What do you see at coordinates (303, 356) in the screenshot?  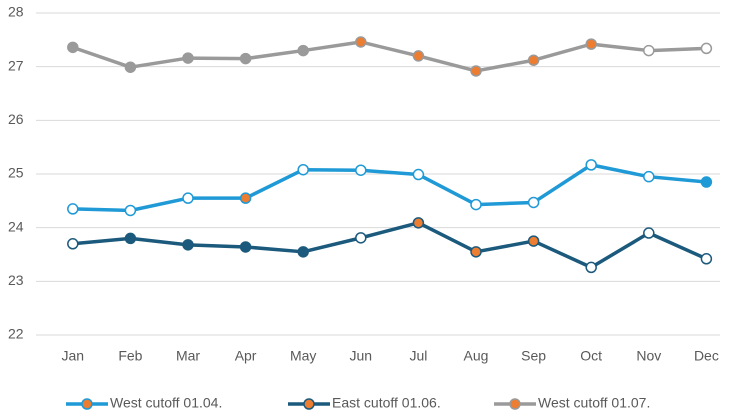 I see `x-tick-label: May` at bounding box center [303, 356].